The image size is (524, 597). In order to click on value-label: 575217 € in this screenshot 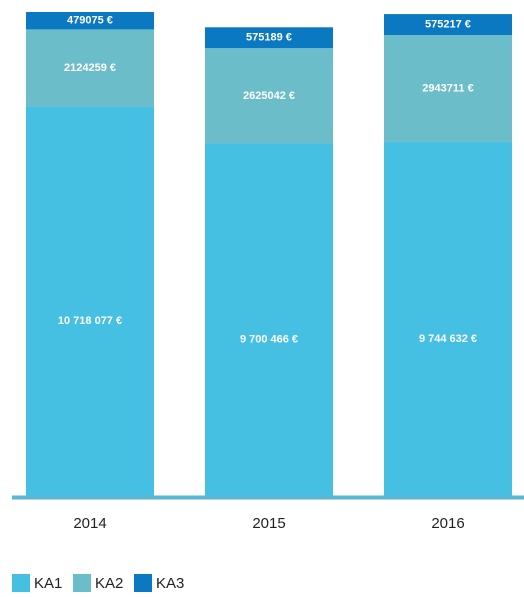, I will do `click(448, 24)`.